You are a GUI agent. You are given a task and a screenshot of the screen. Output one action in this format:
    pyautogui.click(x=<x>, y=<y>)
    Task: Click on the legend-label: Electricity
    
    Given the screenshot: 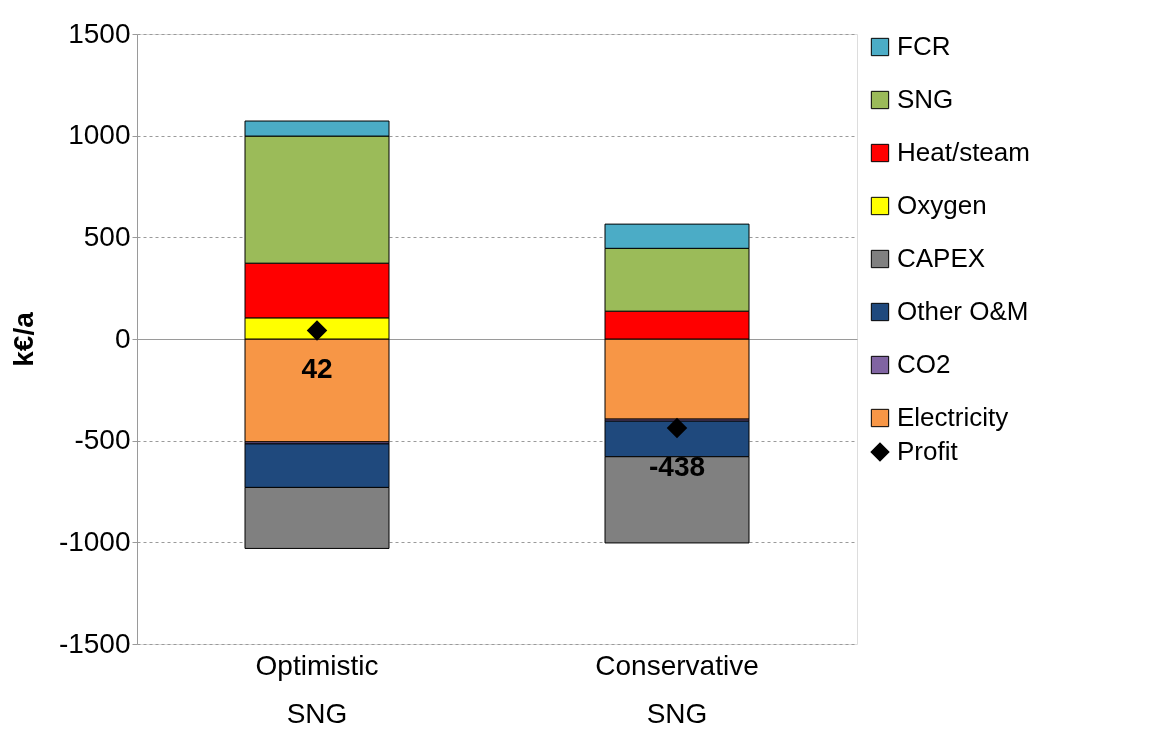 What is the action you would take?
    pyautogui.click(x=953, y=417)
    